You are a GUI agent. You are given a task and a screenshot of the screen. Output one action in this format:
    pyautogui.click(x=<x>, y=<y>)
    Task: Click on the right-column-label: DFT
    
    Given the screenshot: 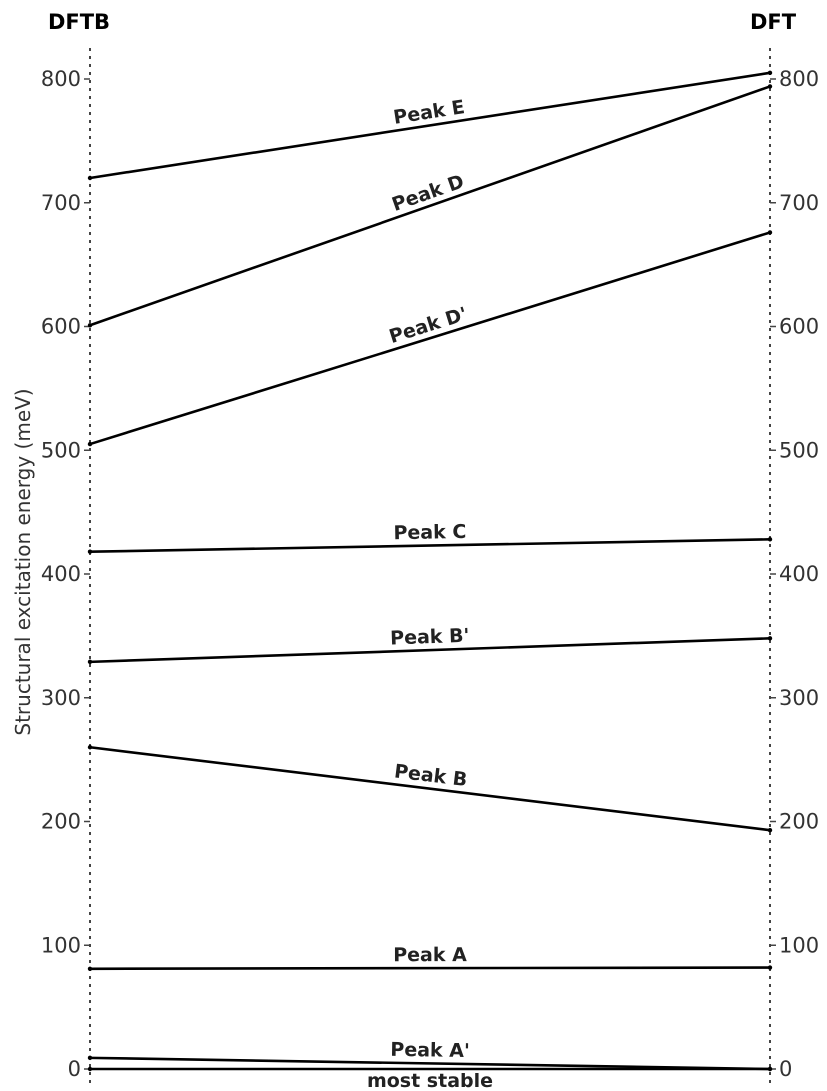 What is the action you would take?
    pyautogui.click(x=773, y=22)
    